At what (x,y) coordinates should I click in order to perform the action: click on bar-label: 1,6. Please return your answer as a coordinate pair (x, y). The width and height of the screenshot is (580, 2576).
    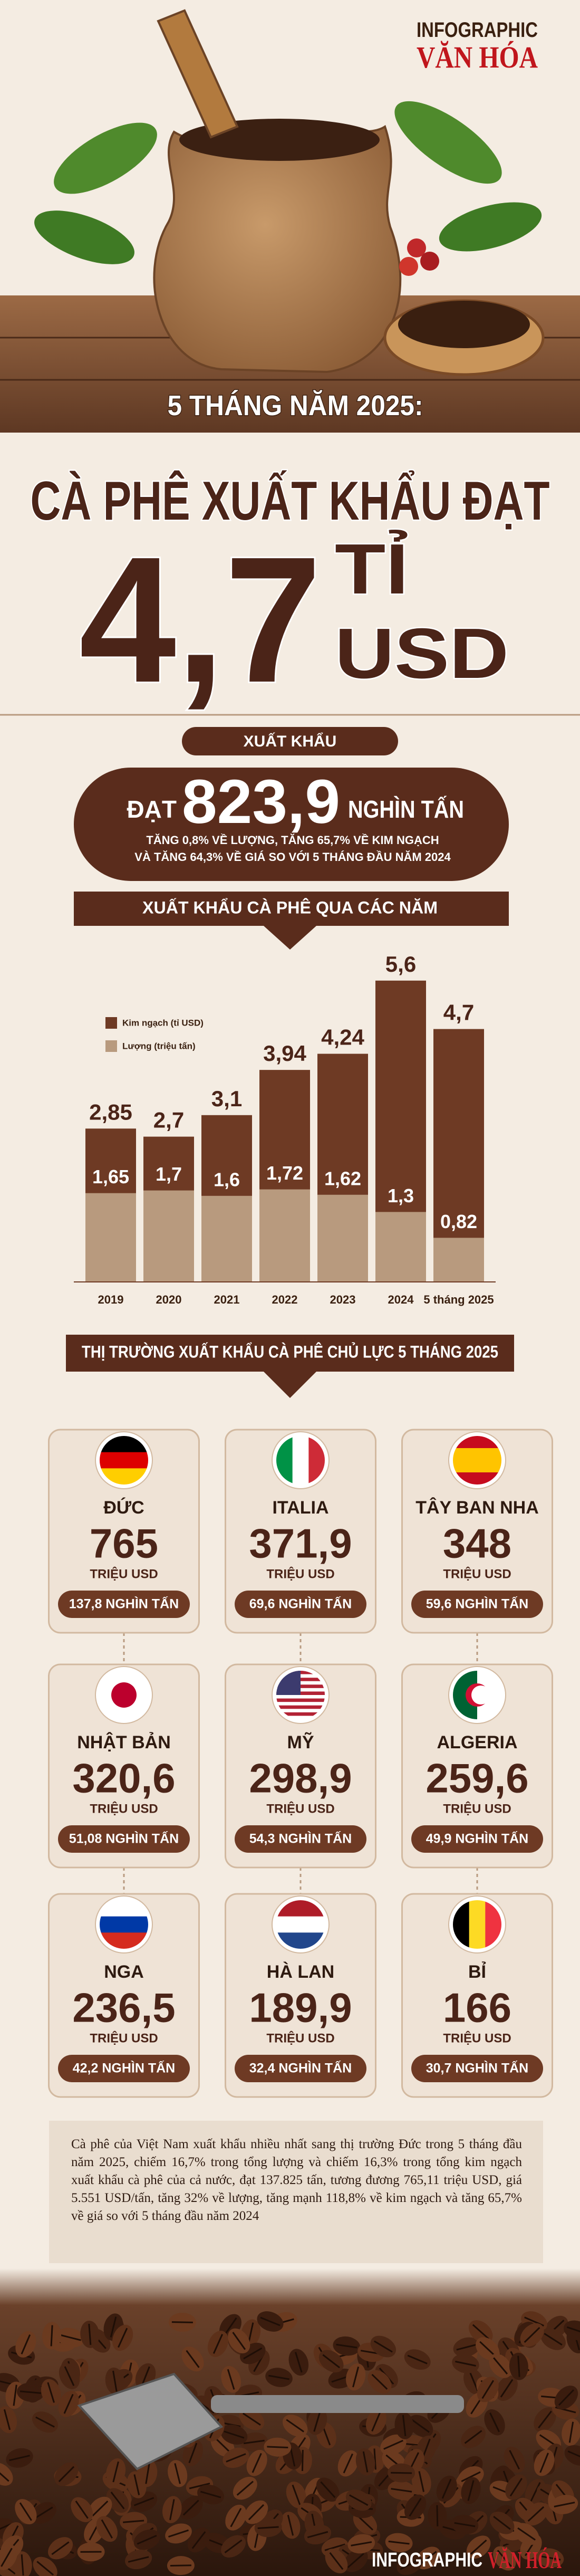
    Looking at the image, I should click on (227, 1179).